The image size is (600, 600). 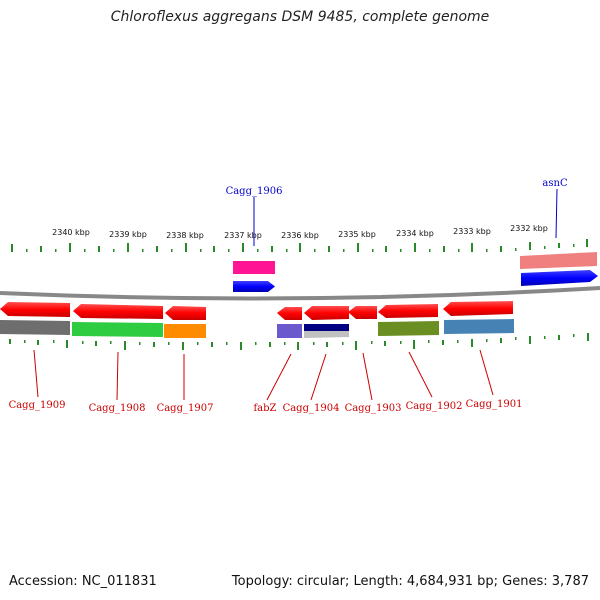 I want to click on gene-label-cagg-1907: Cagg_1907, so click(x=185, y=408).